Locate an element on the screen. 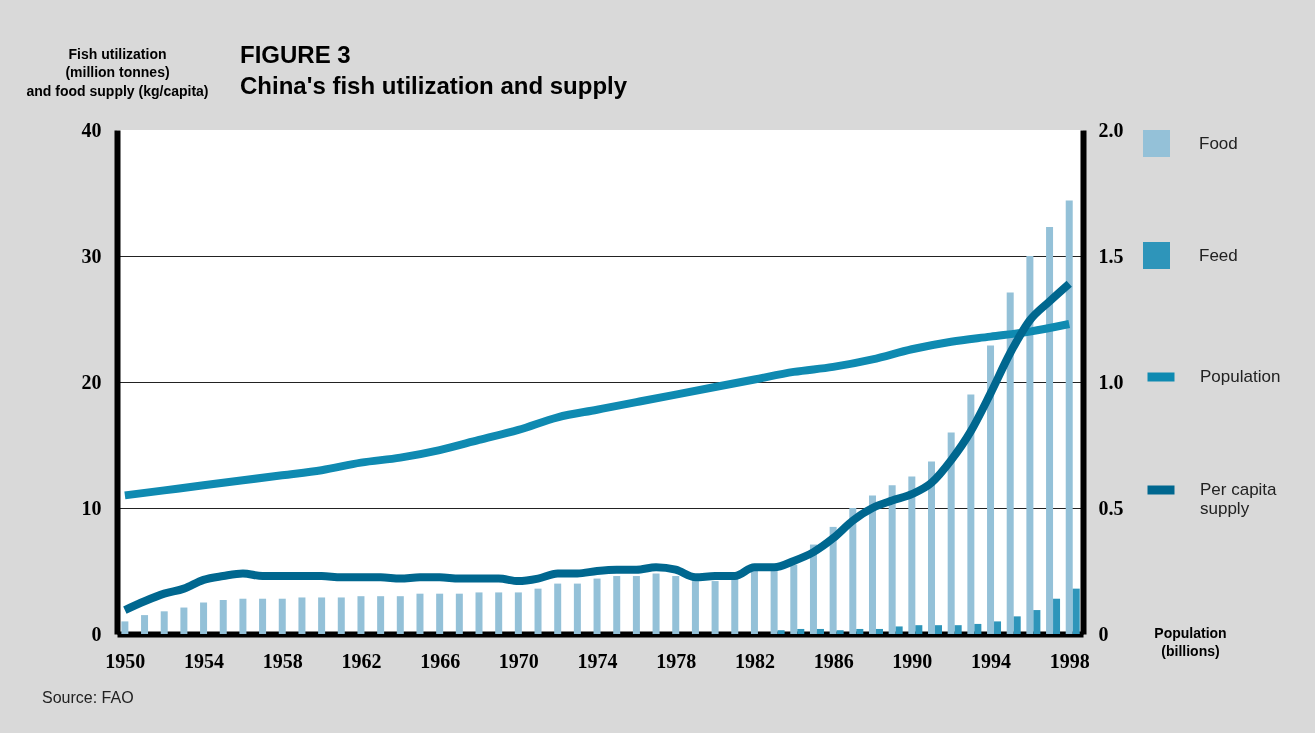  x-tick-label: 1990 is located at coordinates (912, 660).